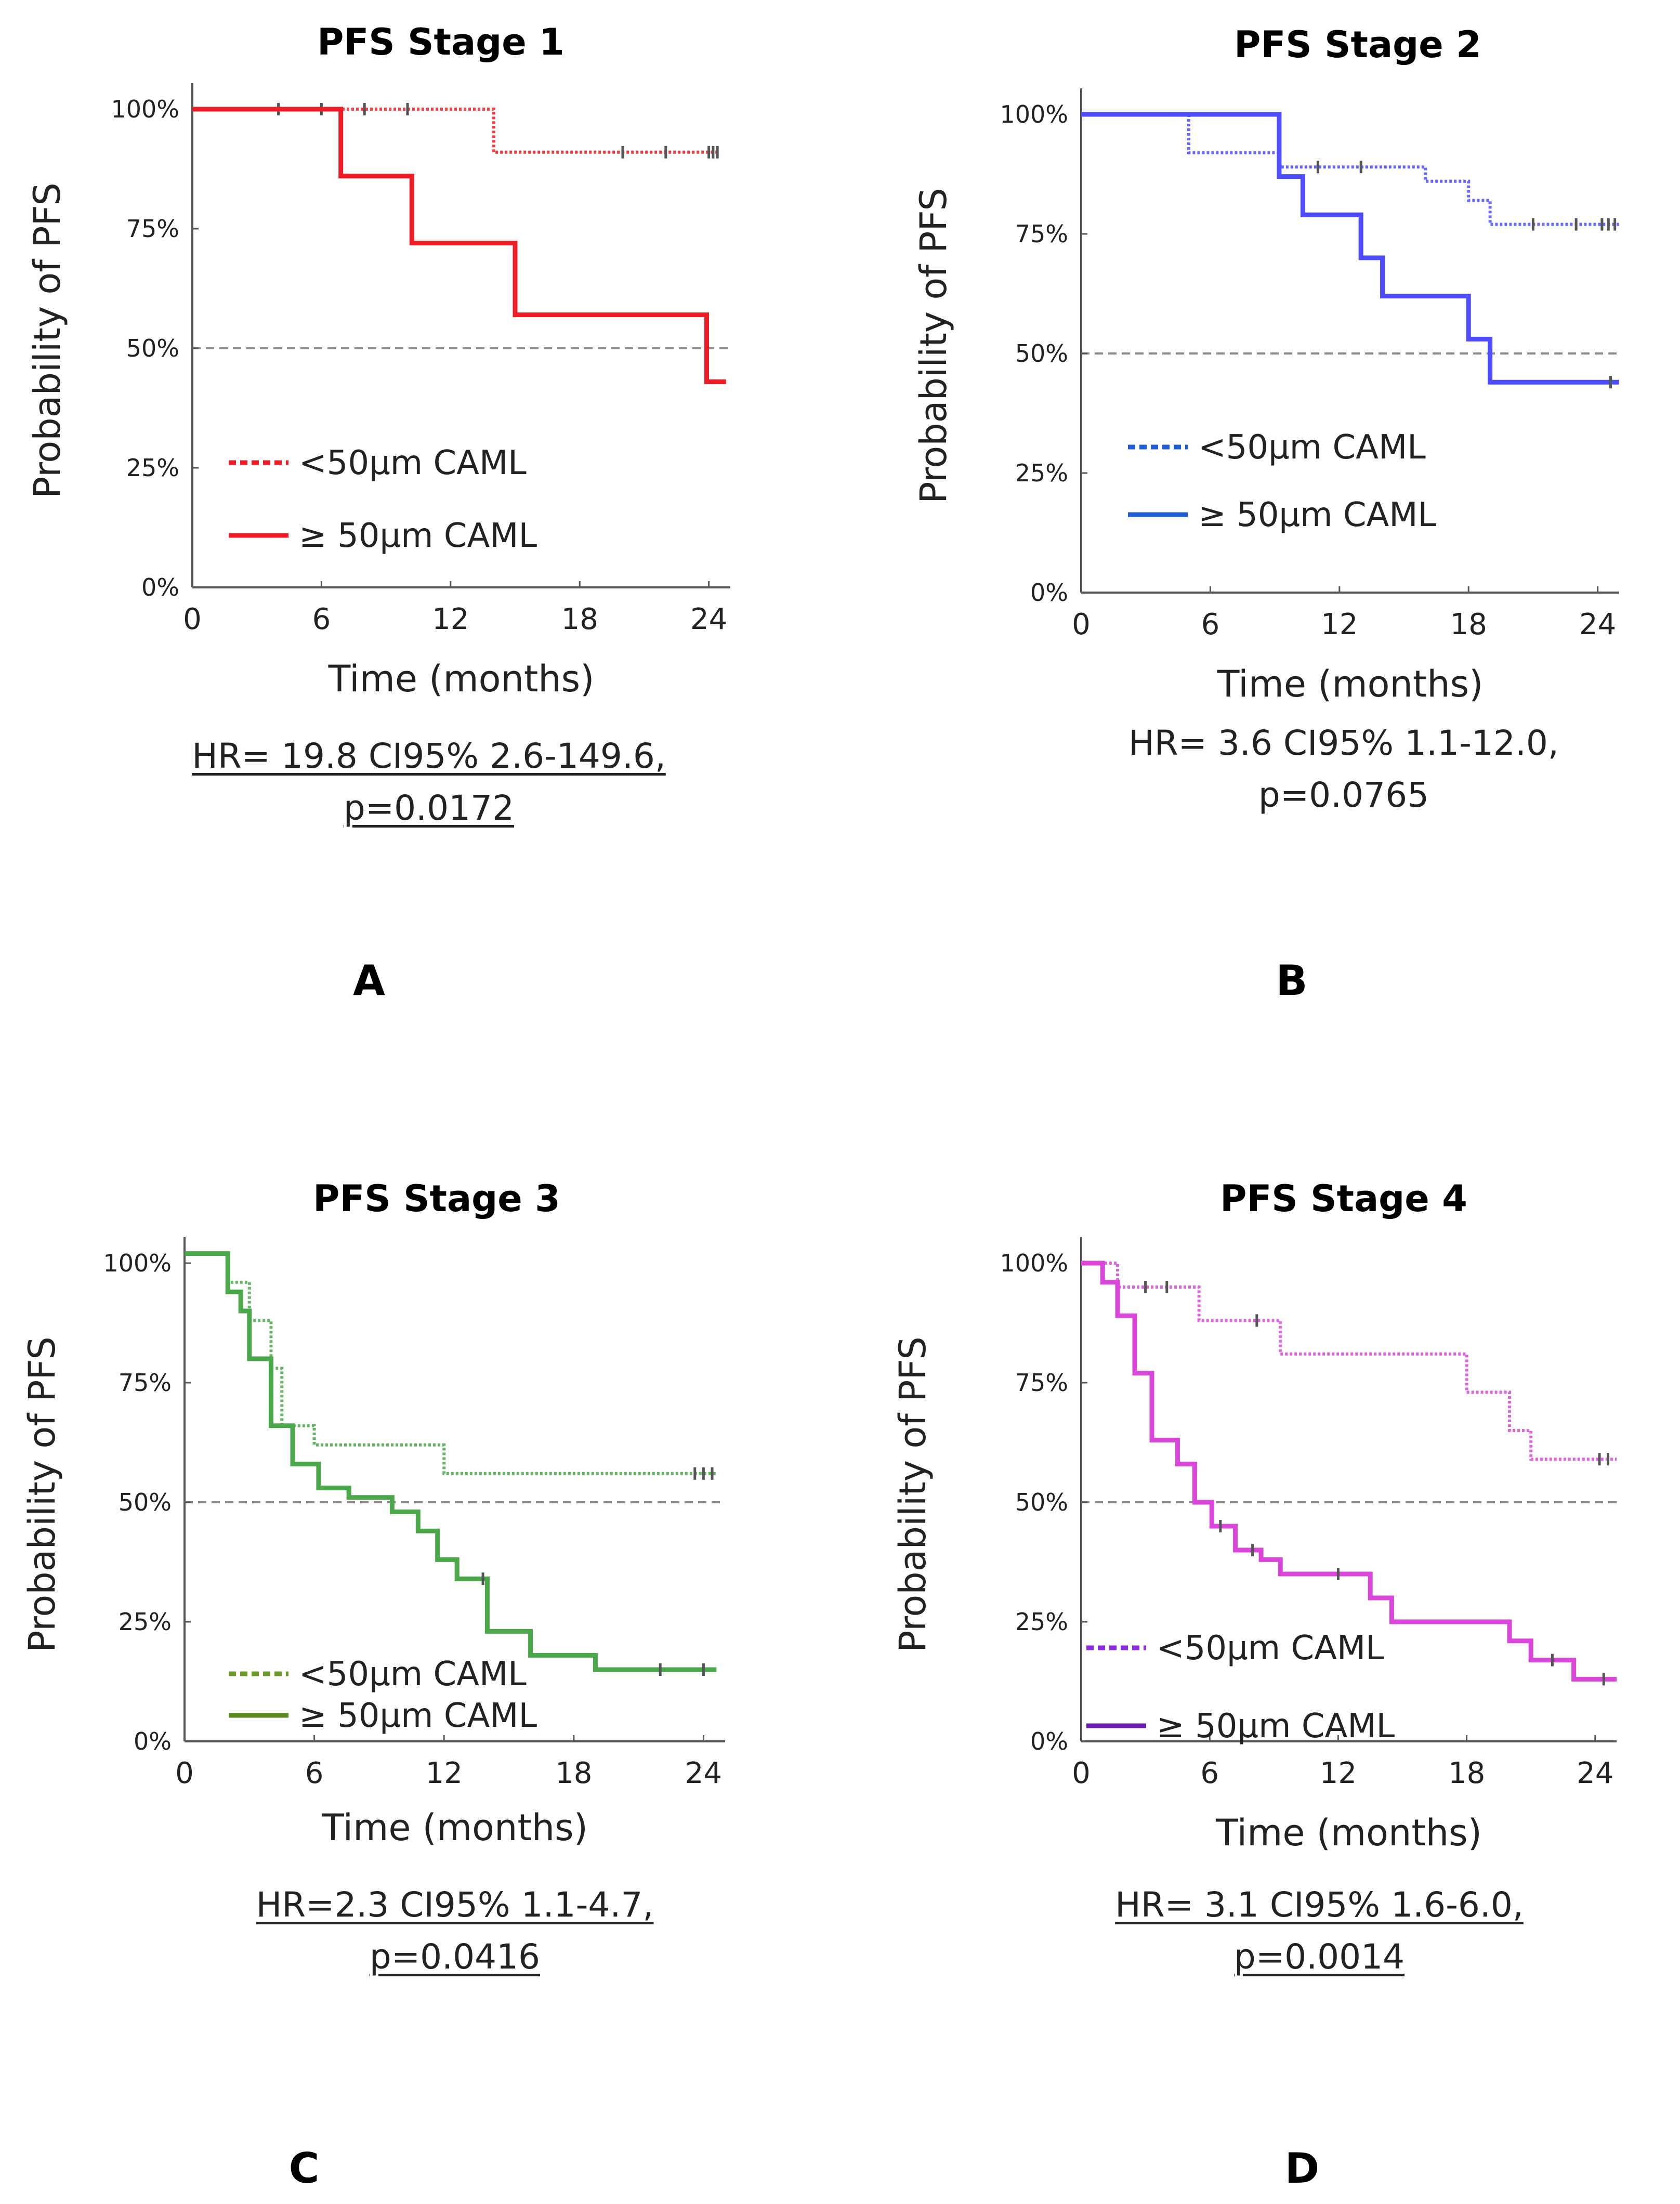 The image size is (1680, 2204). What do you see at coordinates (304, 2169) in the screenshot?
I see `panel-letter-c: C` at bounding box center [304, 2169].